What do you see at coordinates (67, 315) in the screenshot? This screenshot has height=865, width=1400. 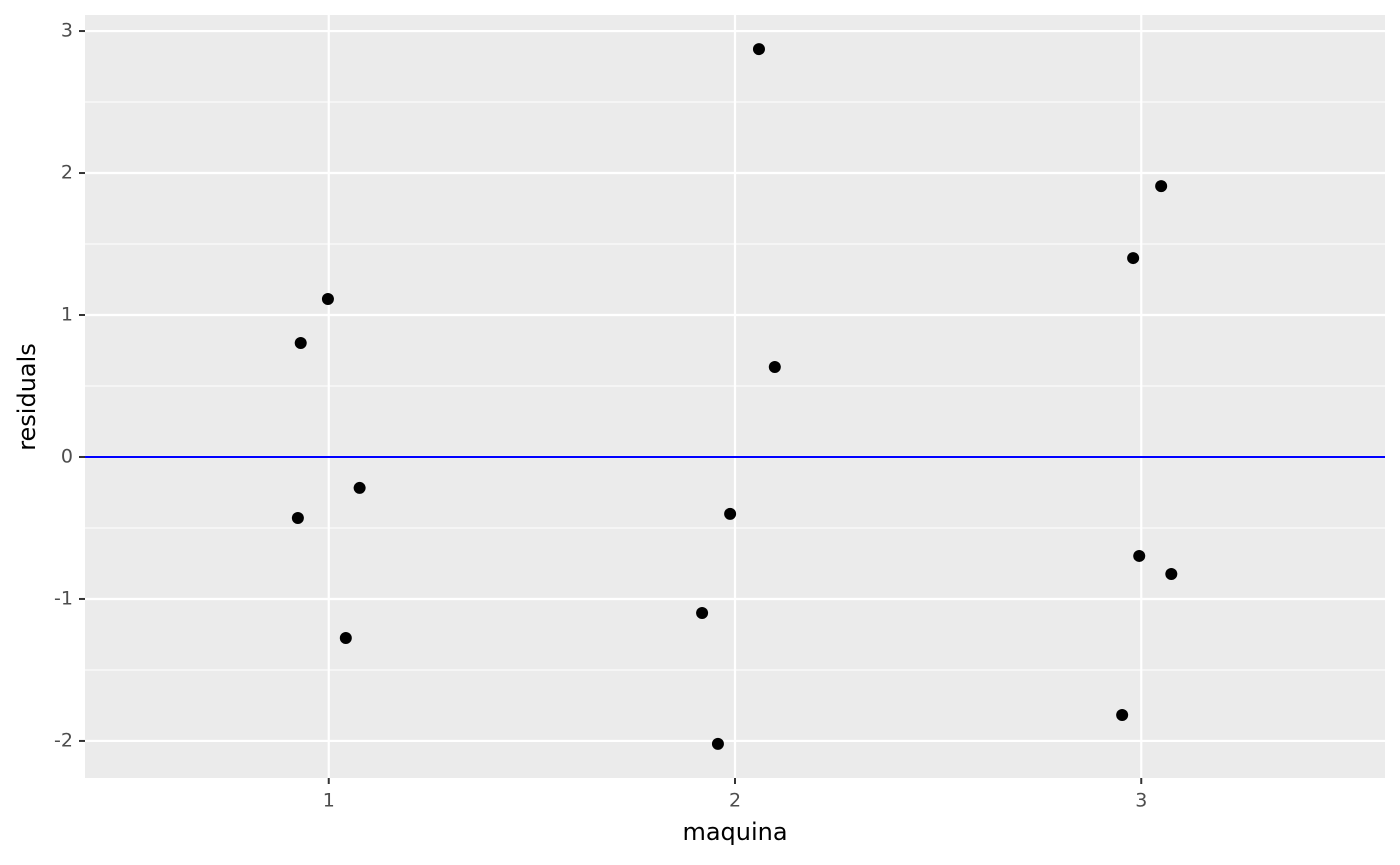 I see `y-tick-label: 1` at bounding box center [67, 315].